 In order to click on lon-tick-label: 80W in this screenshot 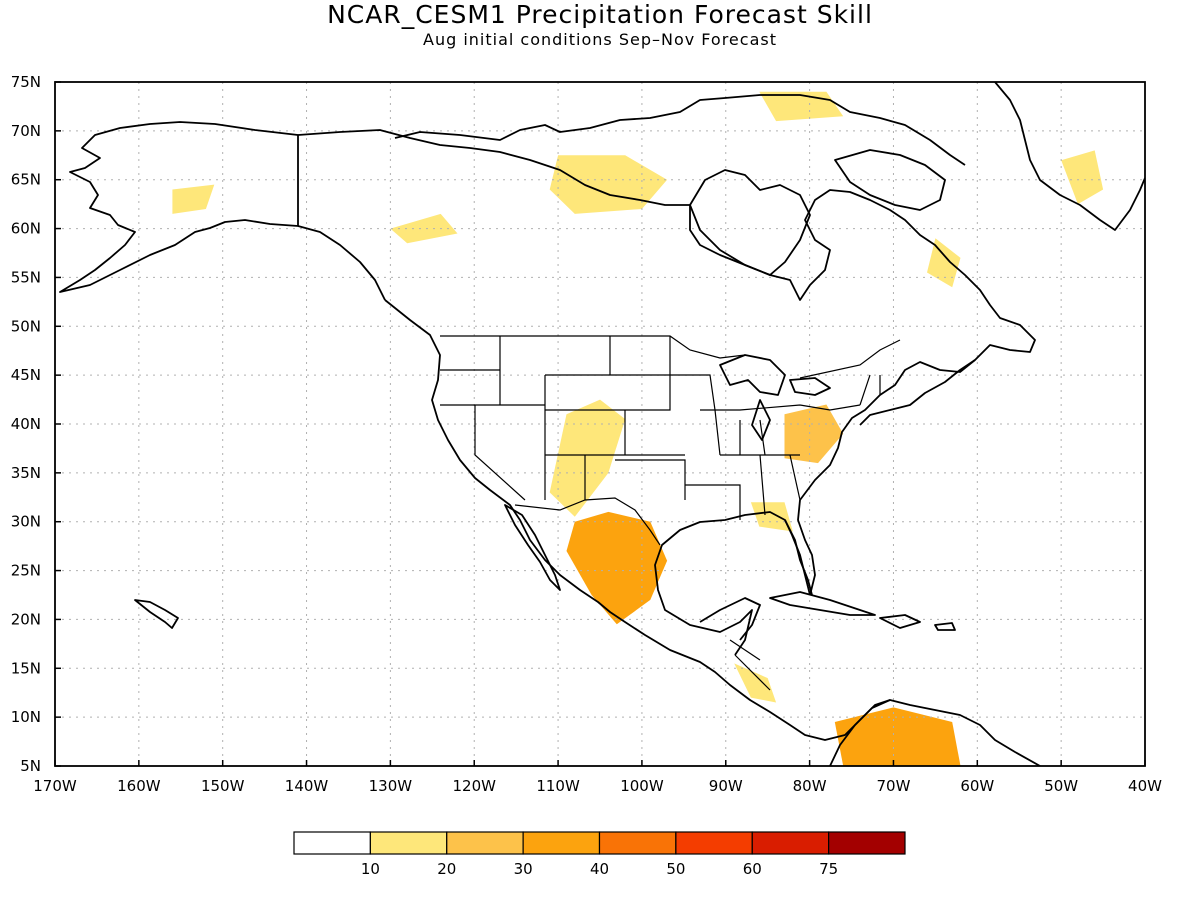, I will do `click(810, 786)`.